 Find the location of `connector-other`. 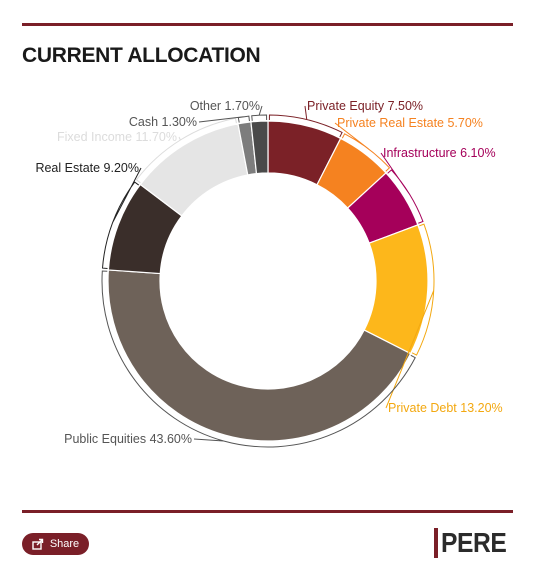

connector-other is located at coordinates (259, 113).